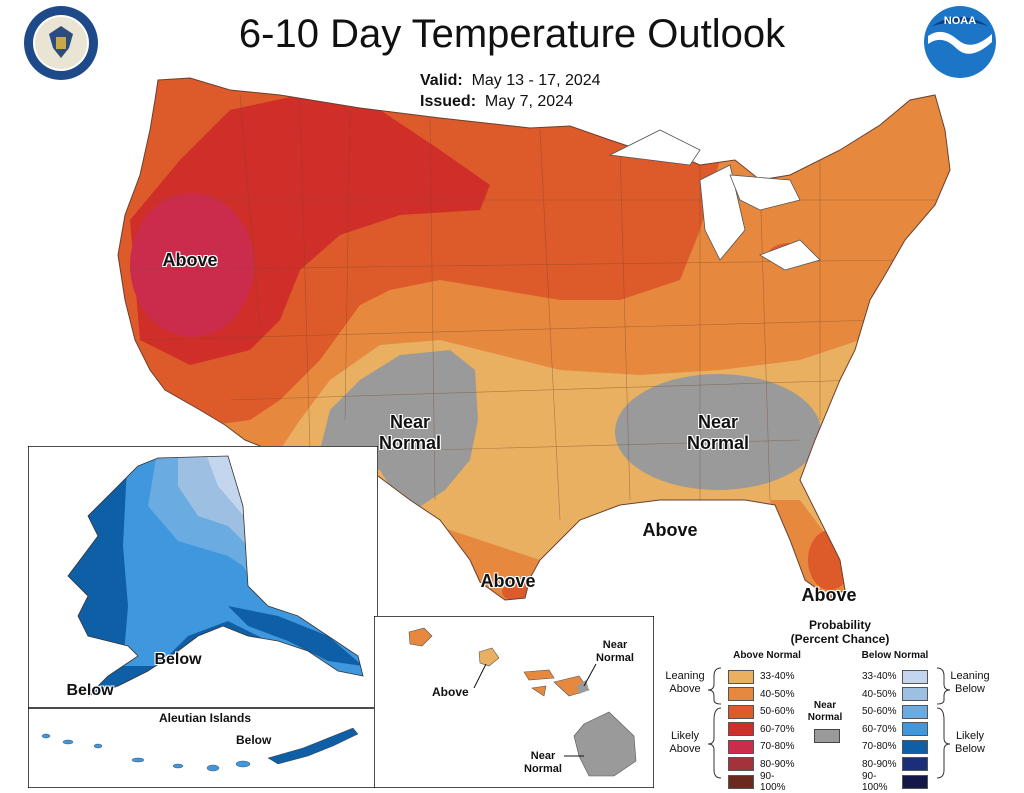  I want to click on legend-above-item-row: 60-70%, so click(764, 730).